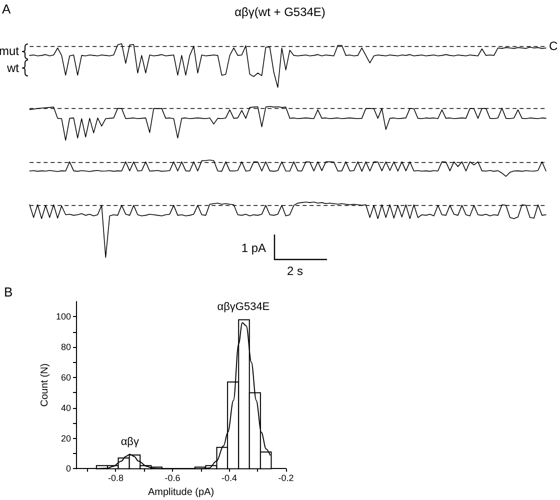  Describe the element at coordinates (553, 46) in the screenshot. I see `ref-line-label: C` at that location.